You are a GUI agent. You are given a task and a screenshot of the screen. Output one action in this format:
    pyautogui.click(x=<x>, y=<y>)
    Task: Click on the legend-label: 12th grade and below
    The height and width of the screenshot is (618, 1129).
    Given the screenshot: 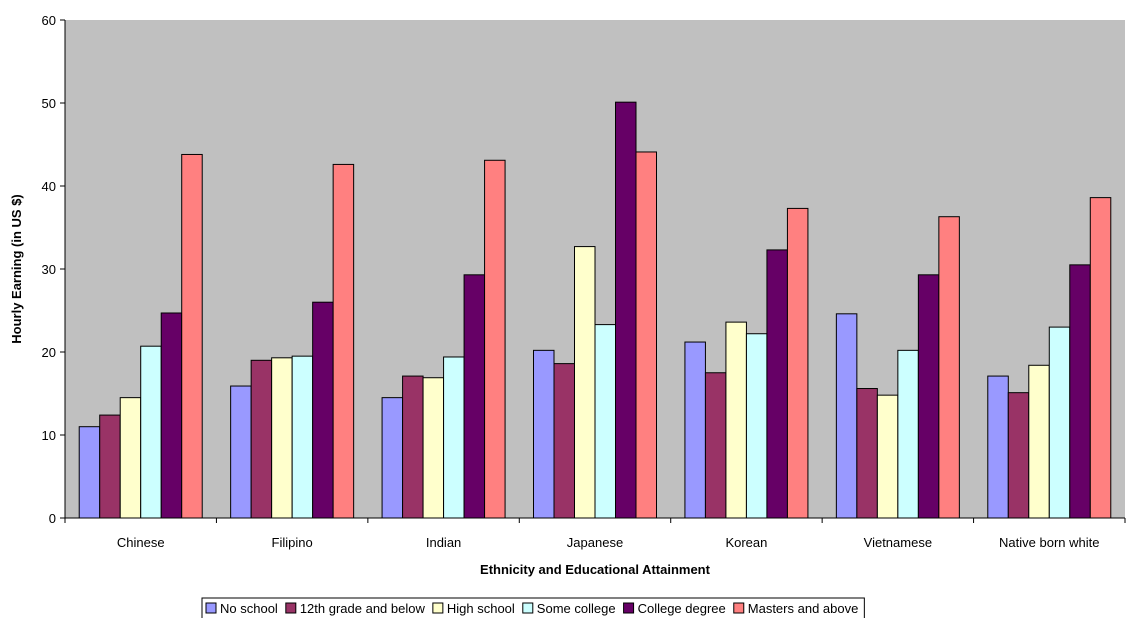 What is the action you would take?
    pyautogui.click(x=363, y=608)
    